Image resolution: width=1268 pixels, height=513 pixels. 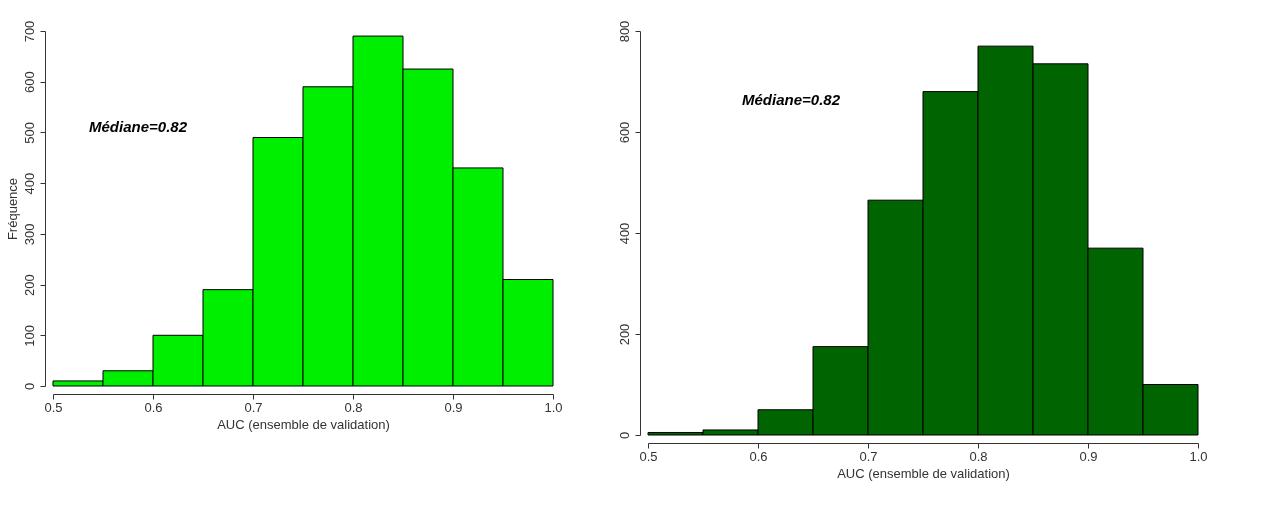 I want to click on y-tick-label: 500, so click(x=29, y=133).